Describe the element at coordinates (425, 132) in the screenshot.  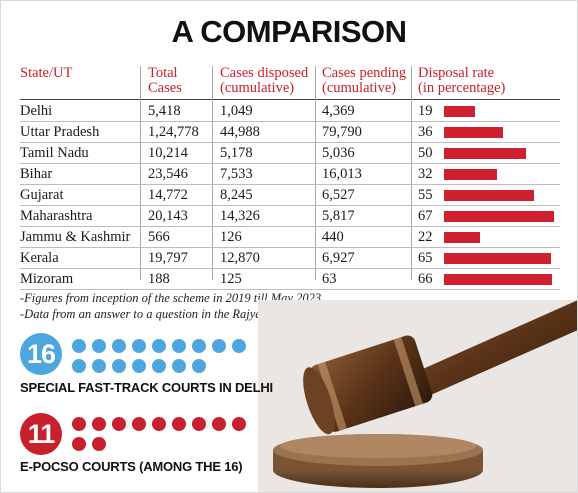
I see `disposal-rate-cell: 36` at that location.